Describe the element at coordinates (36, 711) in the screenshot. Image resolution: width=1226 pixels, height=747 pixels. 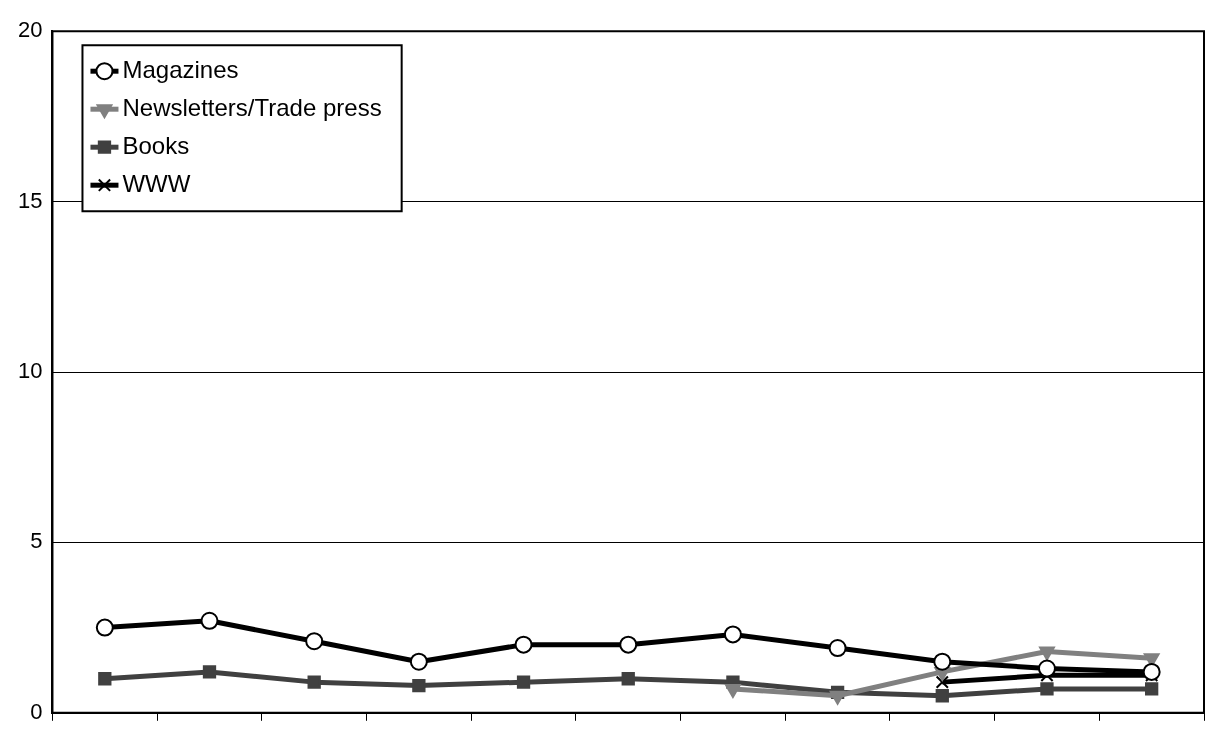
I see `y-tick-label: 0` at that location.